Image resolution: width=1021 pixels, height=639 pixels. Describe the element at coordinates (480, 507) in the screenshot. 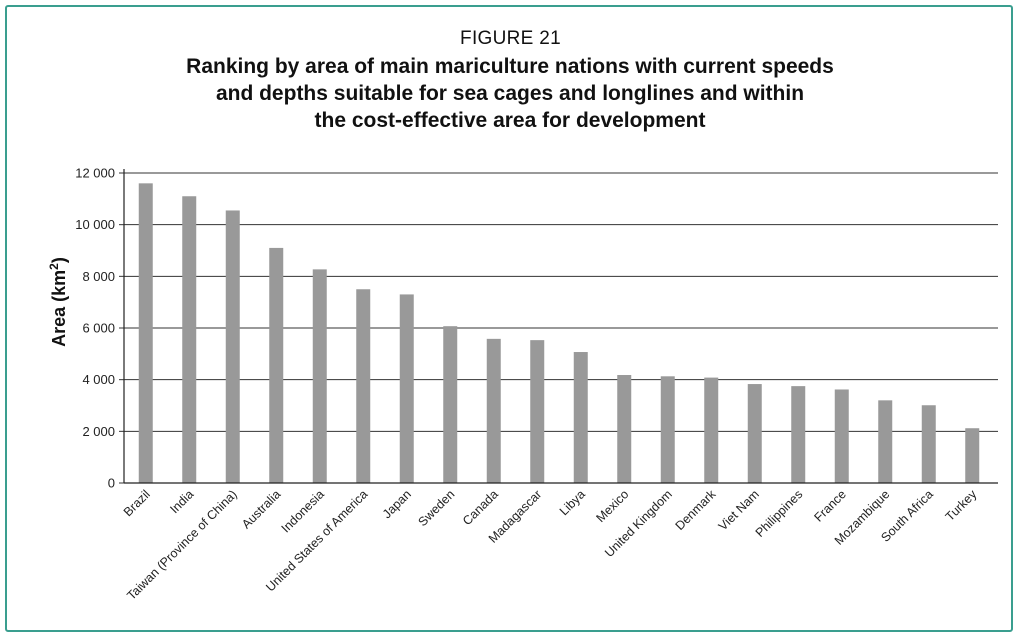

I see `x-tick-label: Canada` at that location.